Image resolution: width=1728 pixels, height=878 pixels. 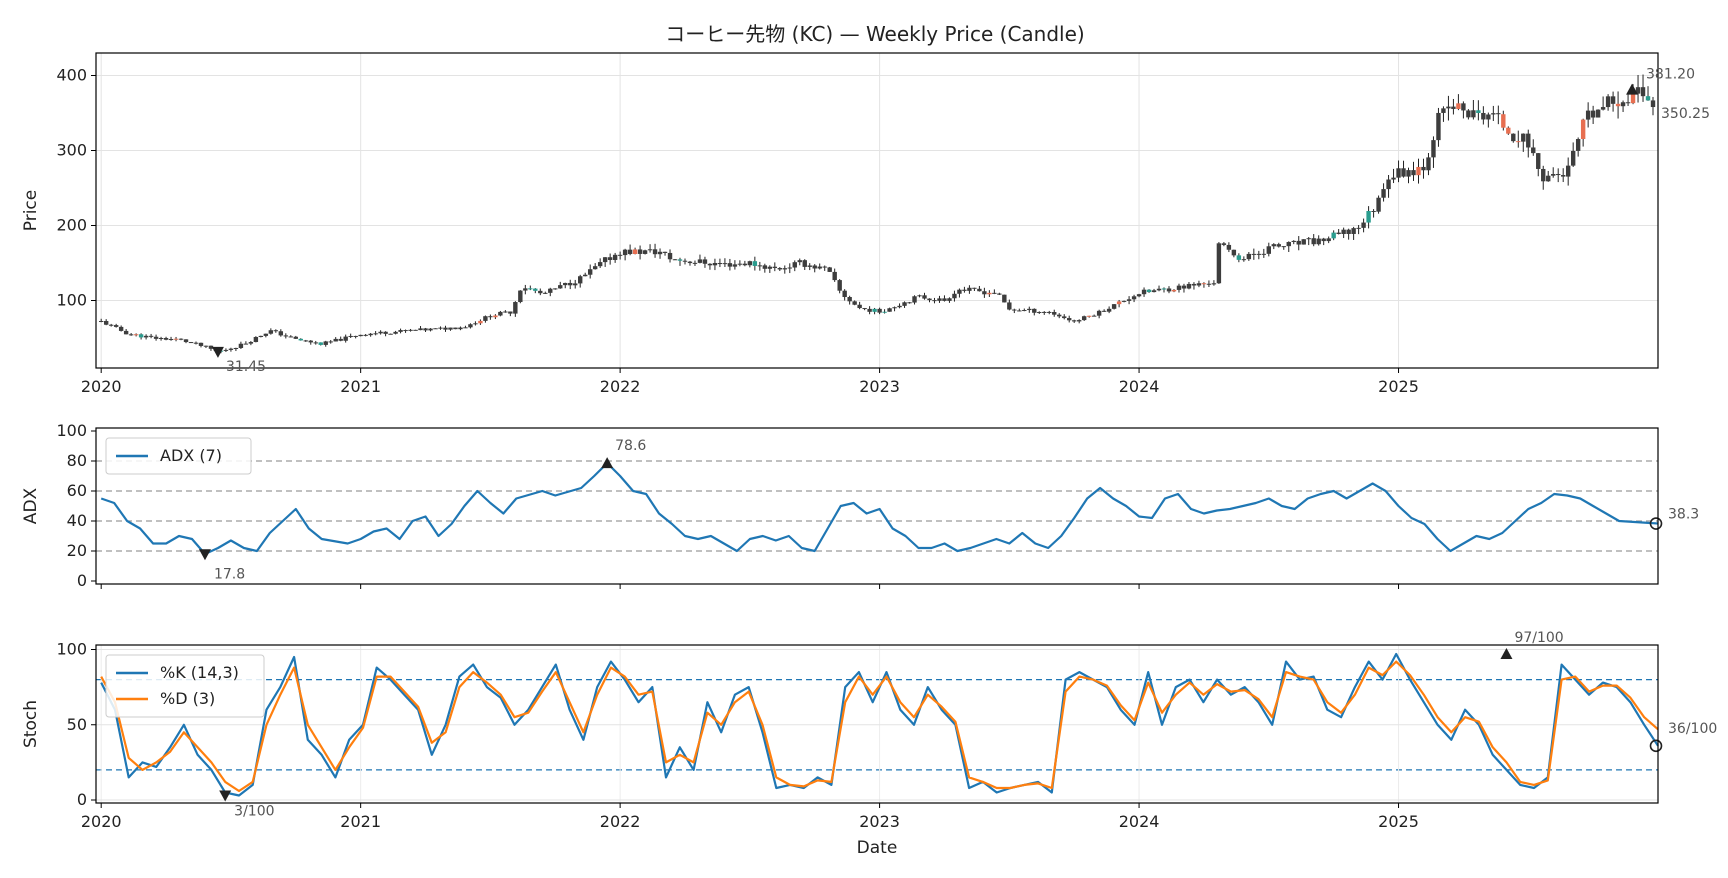 What do you see at coordinates (77, 520) in the screenshot?
I see `y-tick-label: 40` at bounding box center [77, 520].